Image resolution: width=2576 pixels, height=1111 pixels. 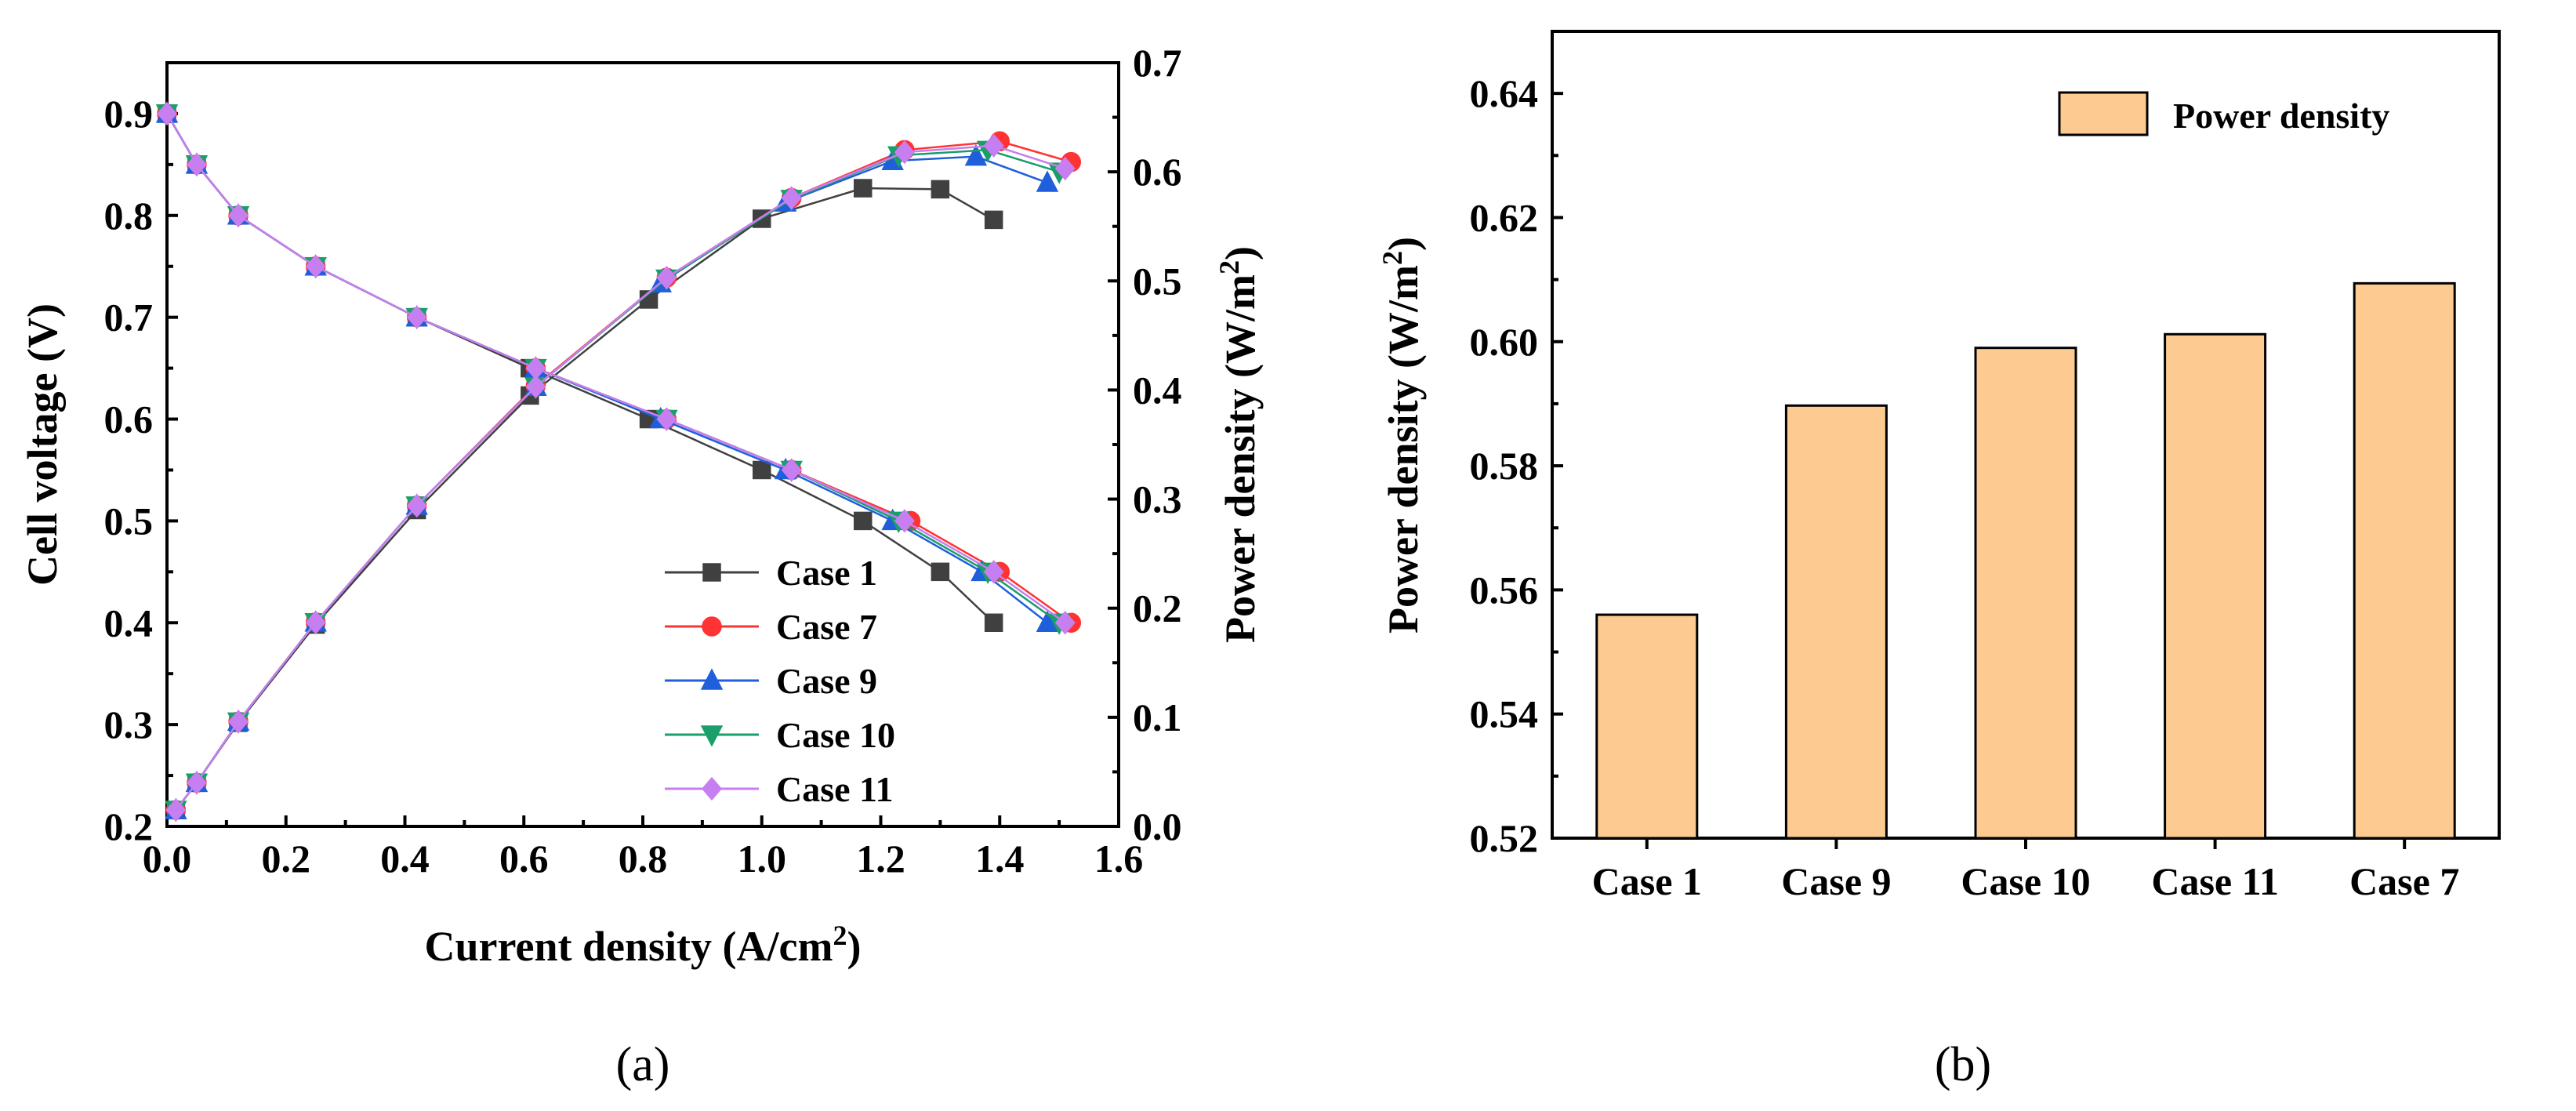 What do you see at coordinates (1157, 281) in the screenshot?
I see `chart-a-y2-tick-label: 0.5` at bounding box center [1157, 281].